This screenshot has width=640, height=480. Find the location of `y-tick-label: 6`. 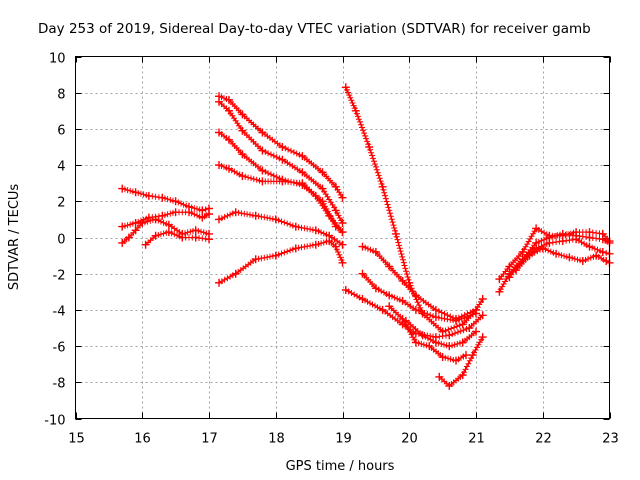

y-tick-label: 6 is located at coordinates (61, 131).